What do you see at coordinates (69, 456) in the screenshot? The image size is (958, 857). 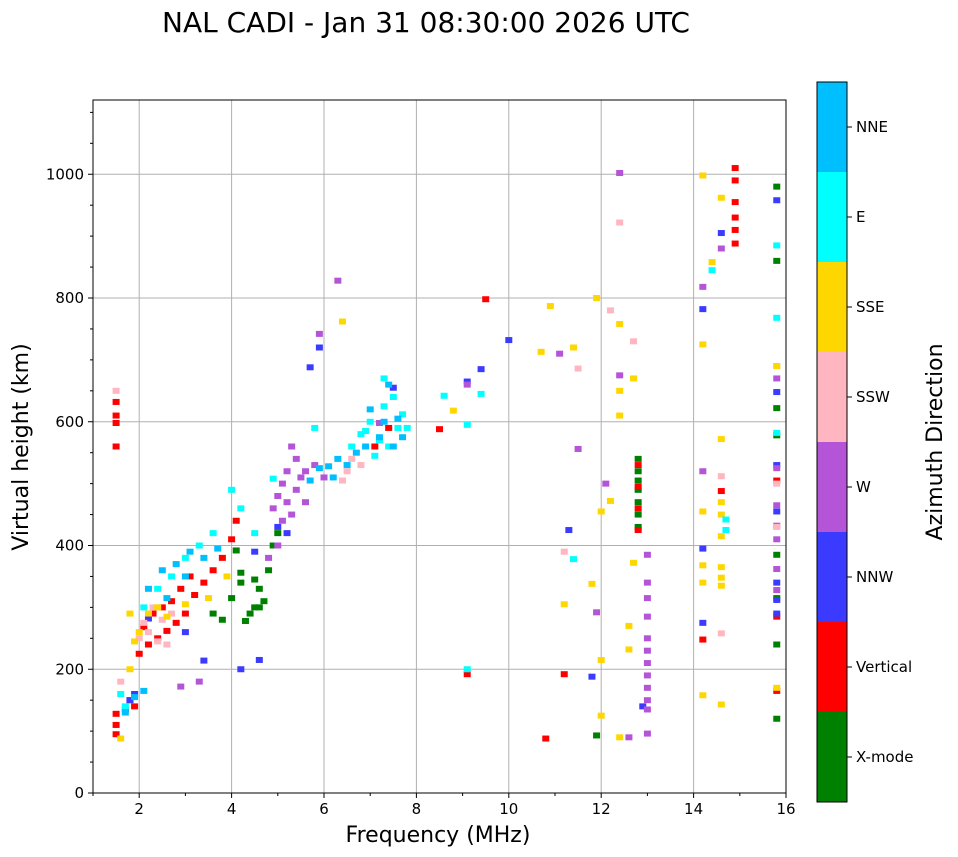 I see `y-axis-ticks: 0 200 400 600 800 1000` at bounding box center [69, 456].